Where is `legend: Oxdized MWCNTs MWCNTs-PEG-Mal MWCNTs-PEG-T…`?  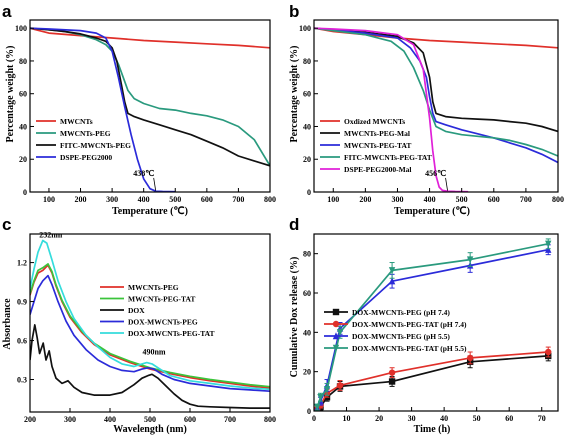
legend: Oxdized MWCNTs MWCNTs-PEG-Mal MWCNTs-PEG-T… is located at coordinates (376, 145).